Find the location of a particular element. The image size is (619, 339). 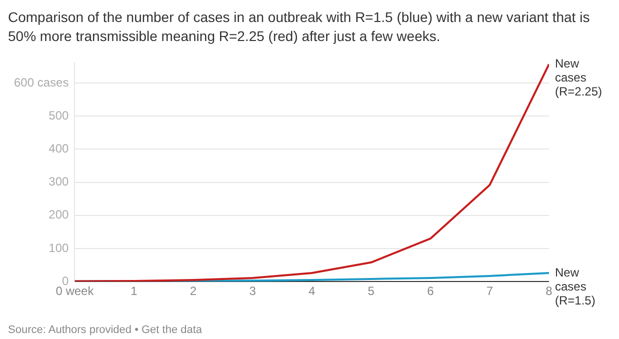

y-tick-label: 100 is located at coordinates (59, 247).